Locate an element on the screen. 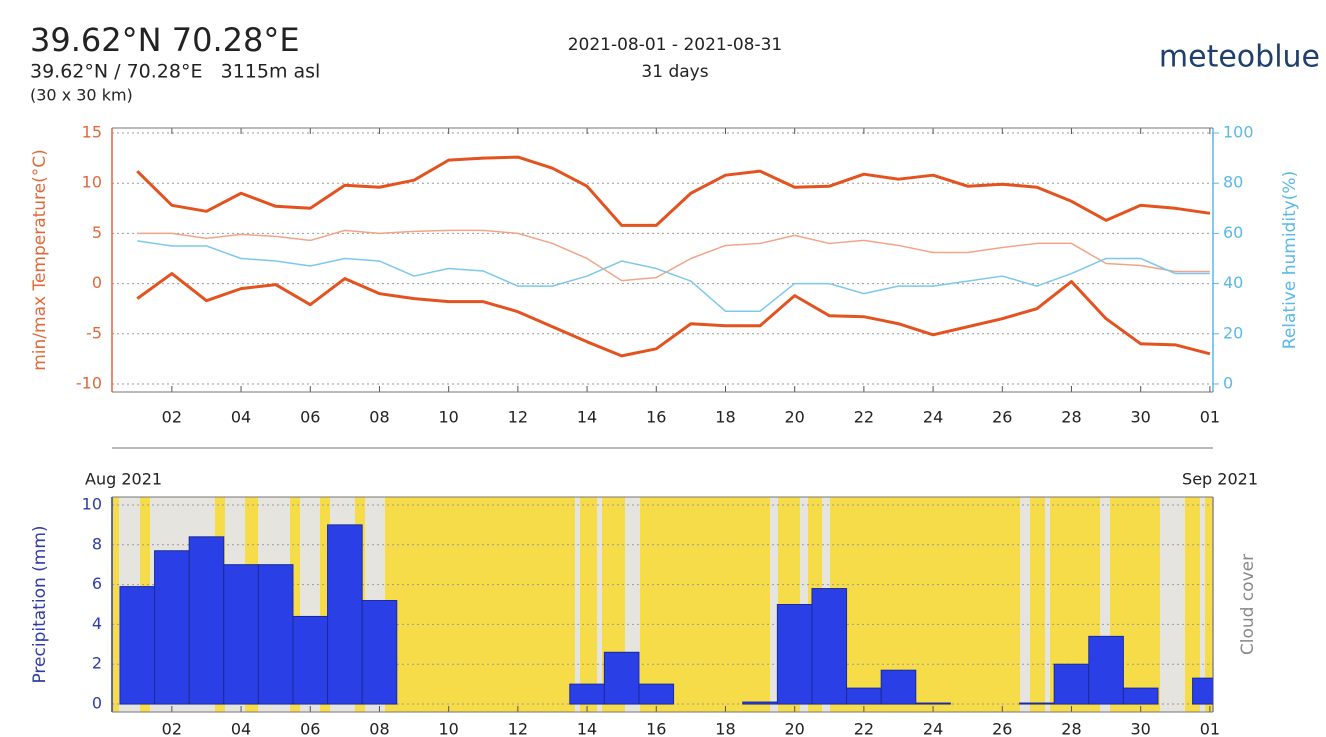 Image resolution: width=1326 pixels, height=737 pixels. resolution: (30 x 30 km) is located at coordinates (81, 95).